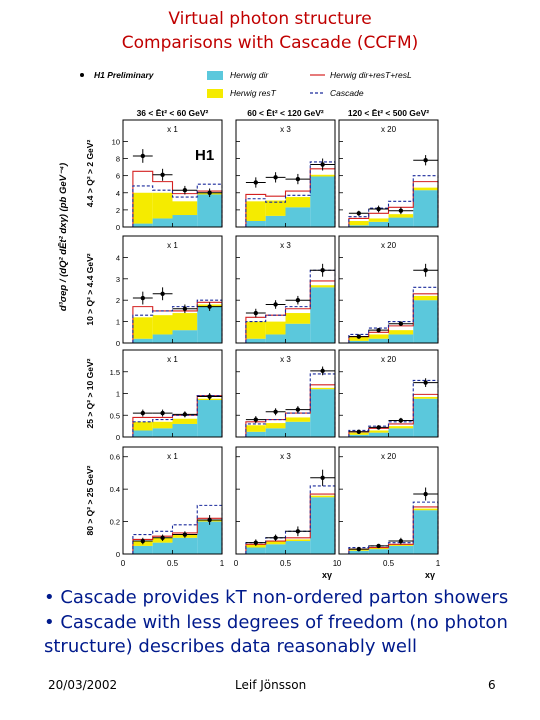 The image size is (540, 720). What do you see at coordinates (63, 237) in the screenshot?
I see `y-axis-label: d³σep / (dQ² dĒt² dxγ) (pb GeV⁻⁴)` at bounding box center [63, 237].